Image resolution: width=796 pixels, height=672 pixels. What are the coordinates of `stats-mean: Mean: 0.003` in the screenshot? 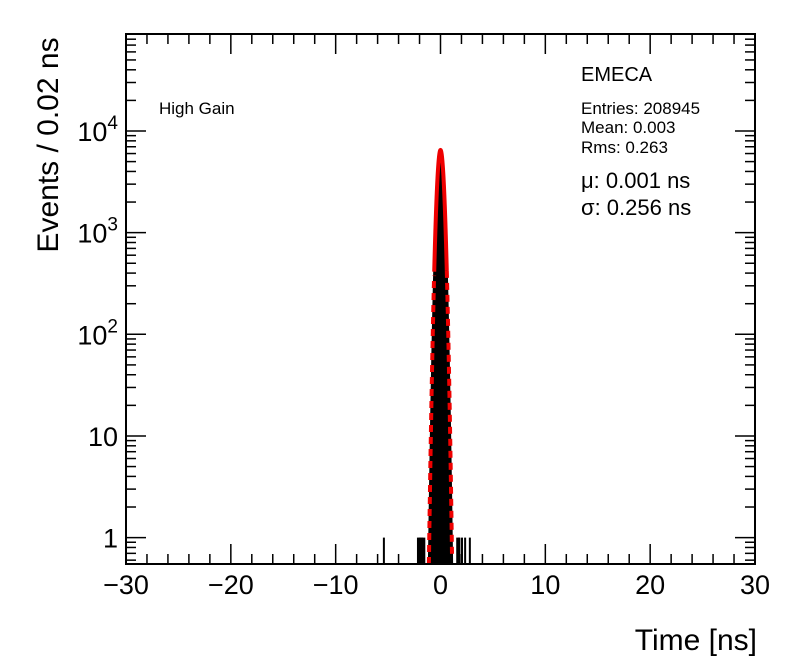 It's located at (628, 127).